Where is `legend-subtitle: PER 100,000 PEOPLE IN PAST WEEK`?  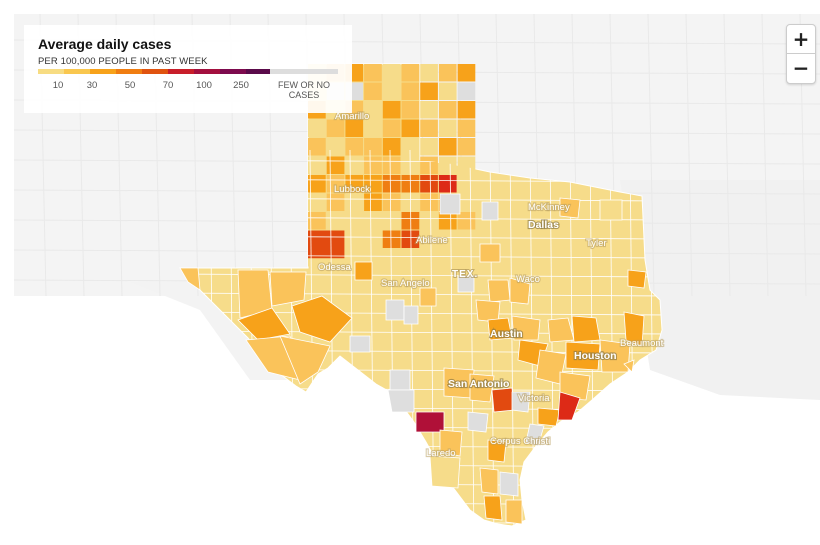 legend-subtitle: PER 100,000 PEOPLE IN PAST WEEK is located at coordinates (123, 61).